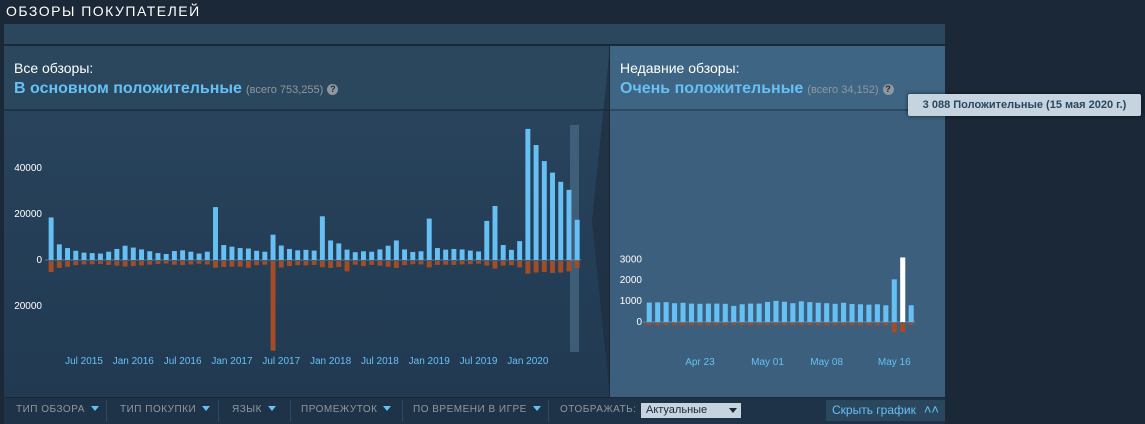  What do you see at coordinates (28, 168) in the screenshot?
I see `y-tick-label: 40000` at bounding box center [28, 168].